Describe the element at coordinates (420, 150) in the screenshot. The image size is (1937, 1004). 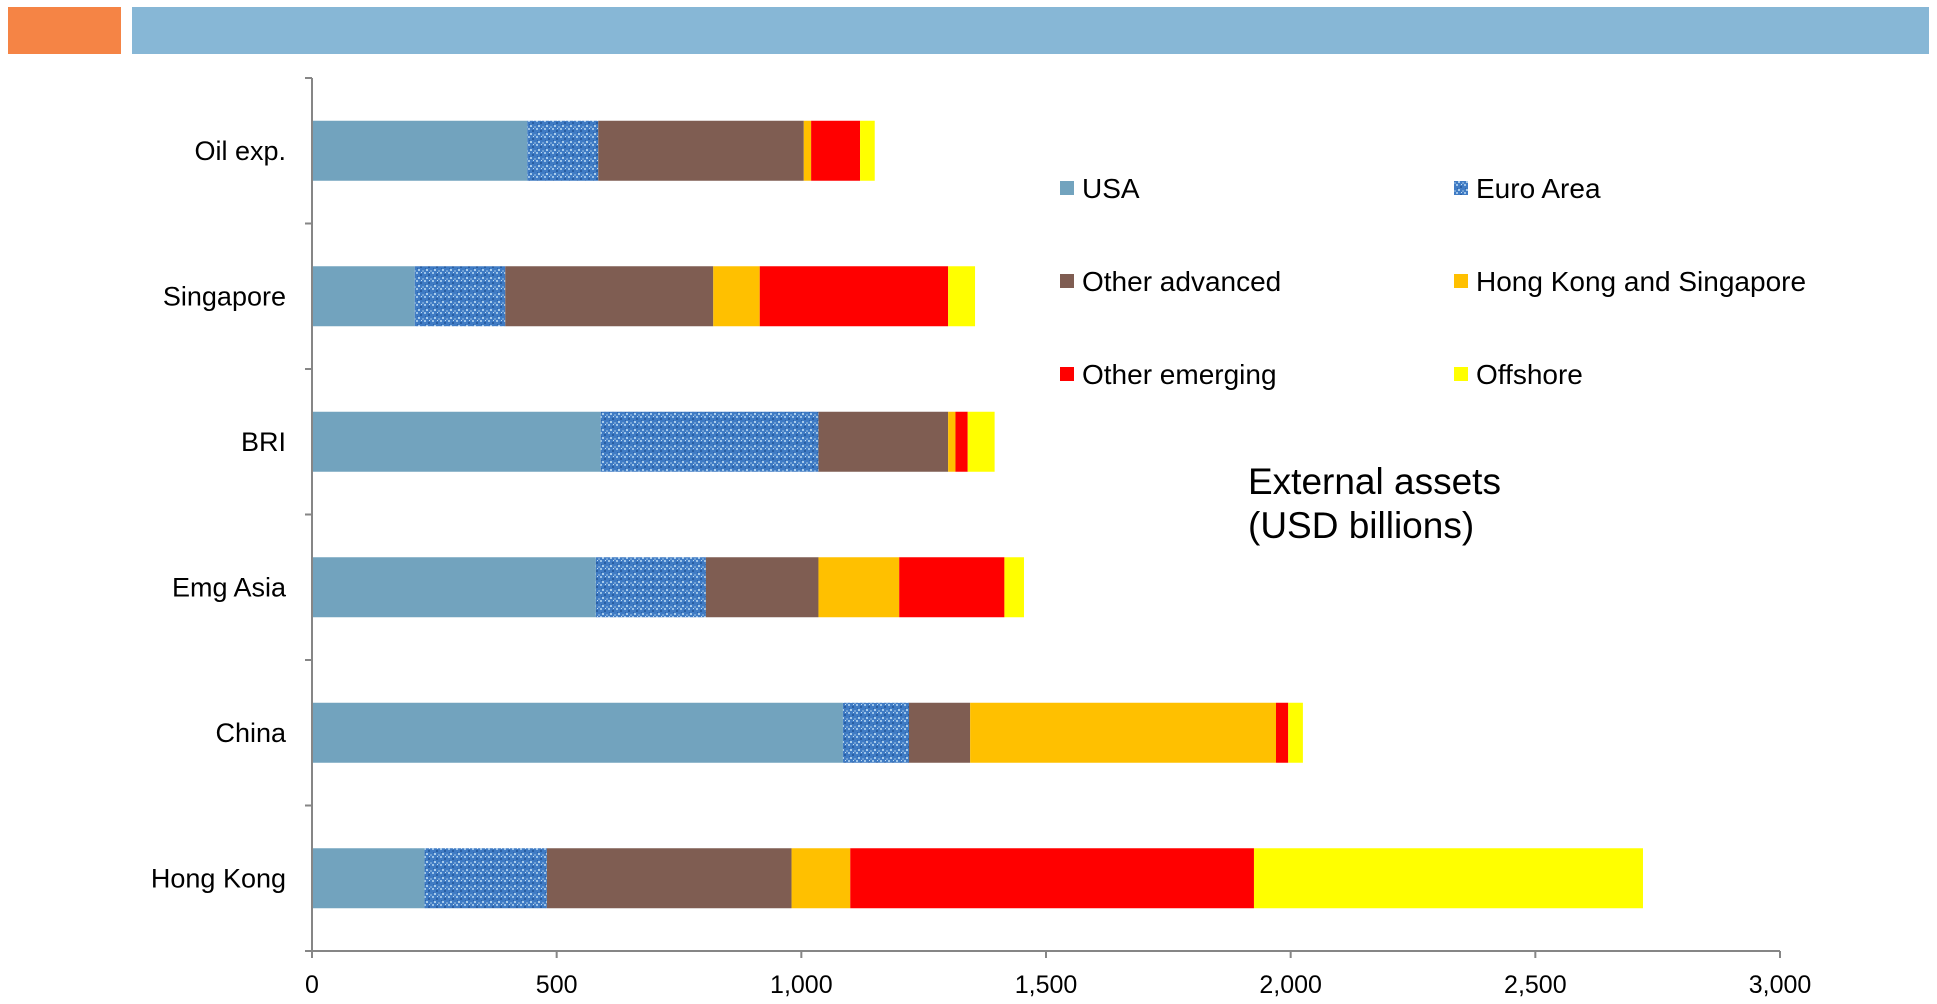
I see `bar-oil-exp-usa` at that location.